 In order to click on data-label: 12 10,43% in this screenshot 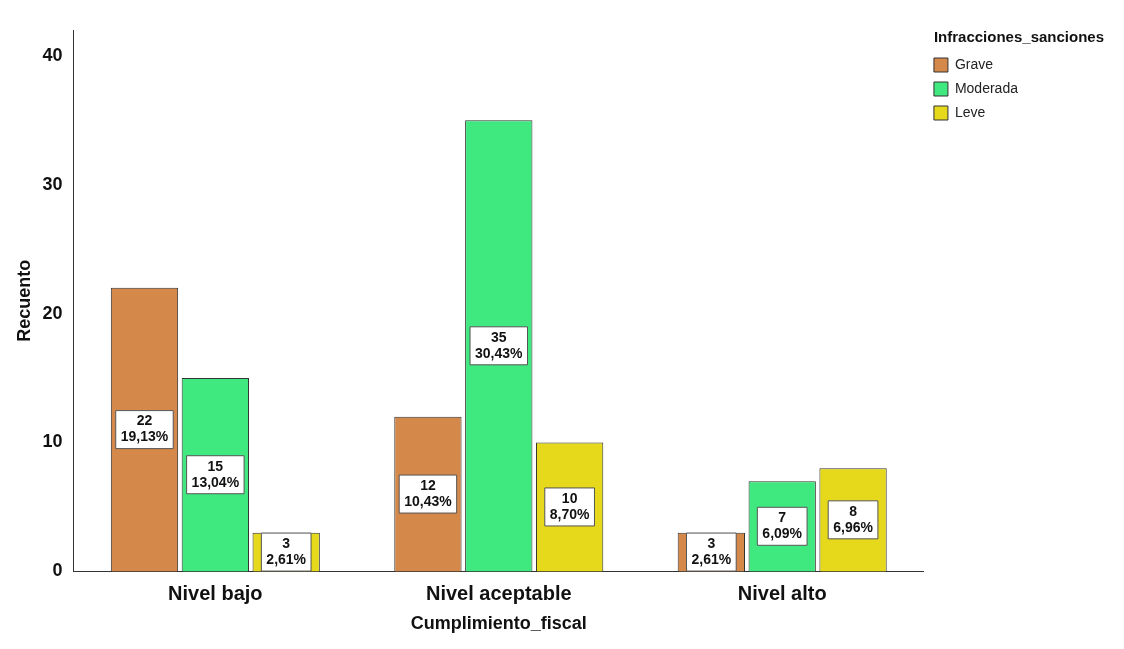, I will do `click(428, 492)`.